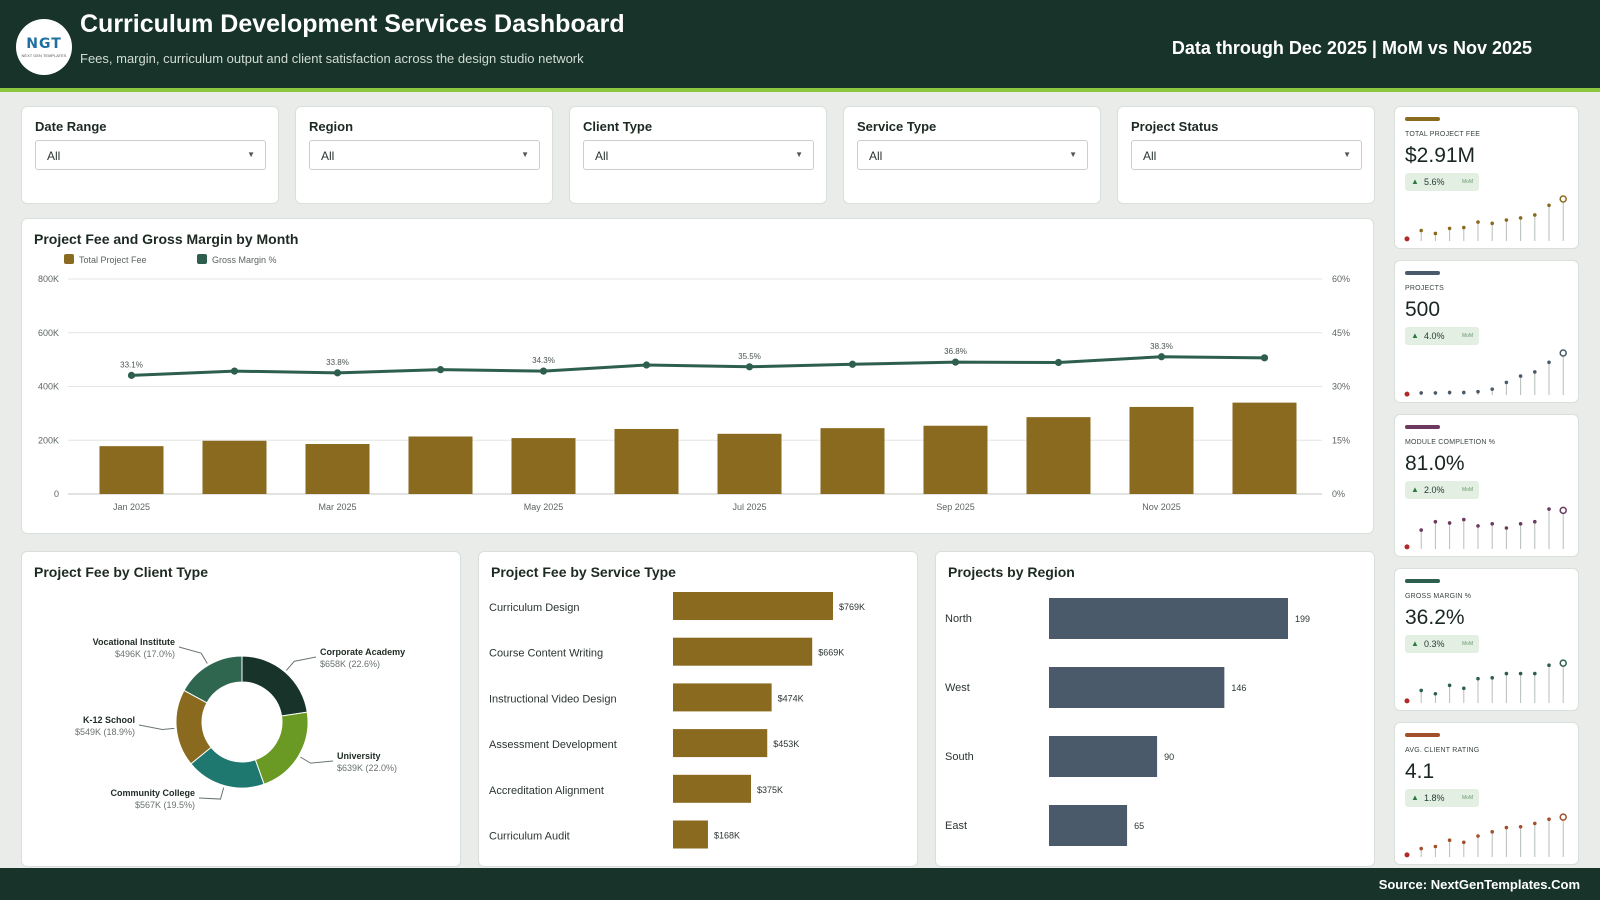 This screenshot has width=1600, height=900. I want to click on service-type-value: $769K, so click(852, 607).